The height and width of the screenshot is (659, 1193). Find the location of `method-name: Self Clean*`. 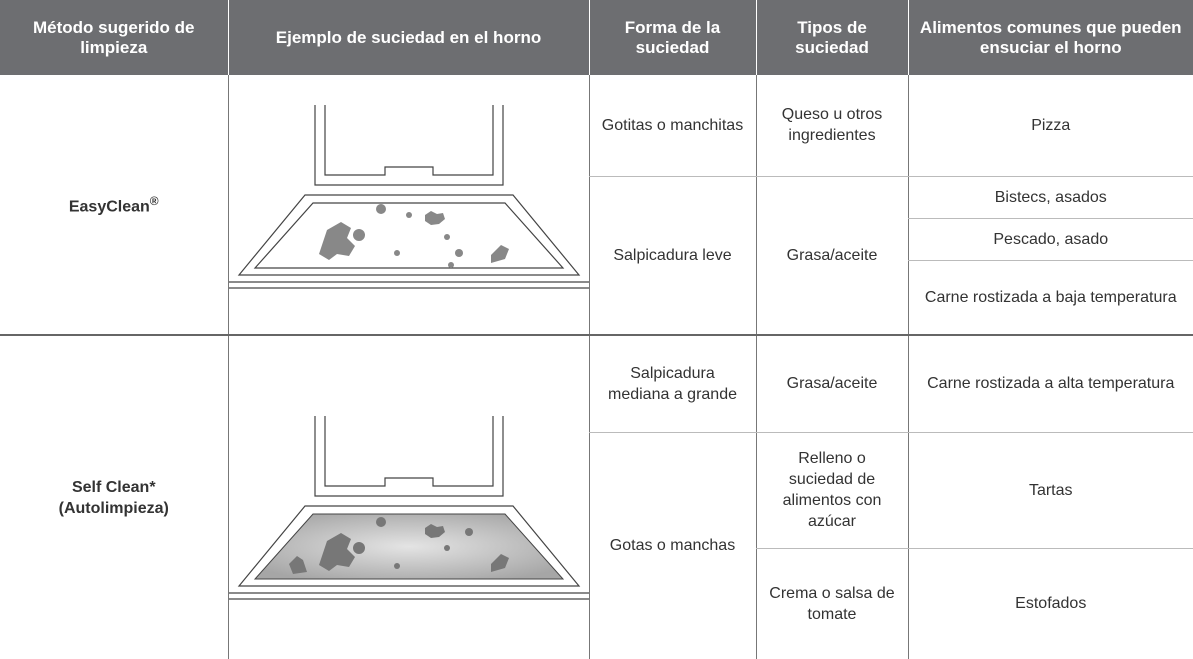

method-name: Self Clean* is located at coordinates (113, 487).